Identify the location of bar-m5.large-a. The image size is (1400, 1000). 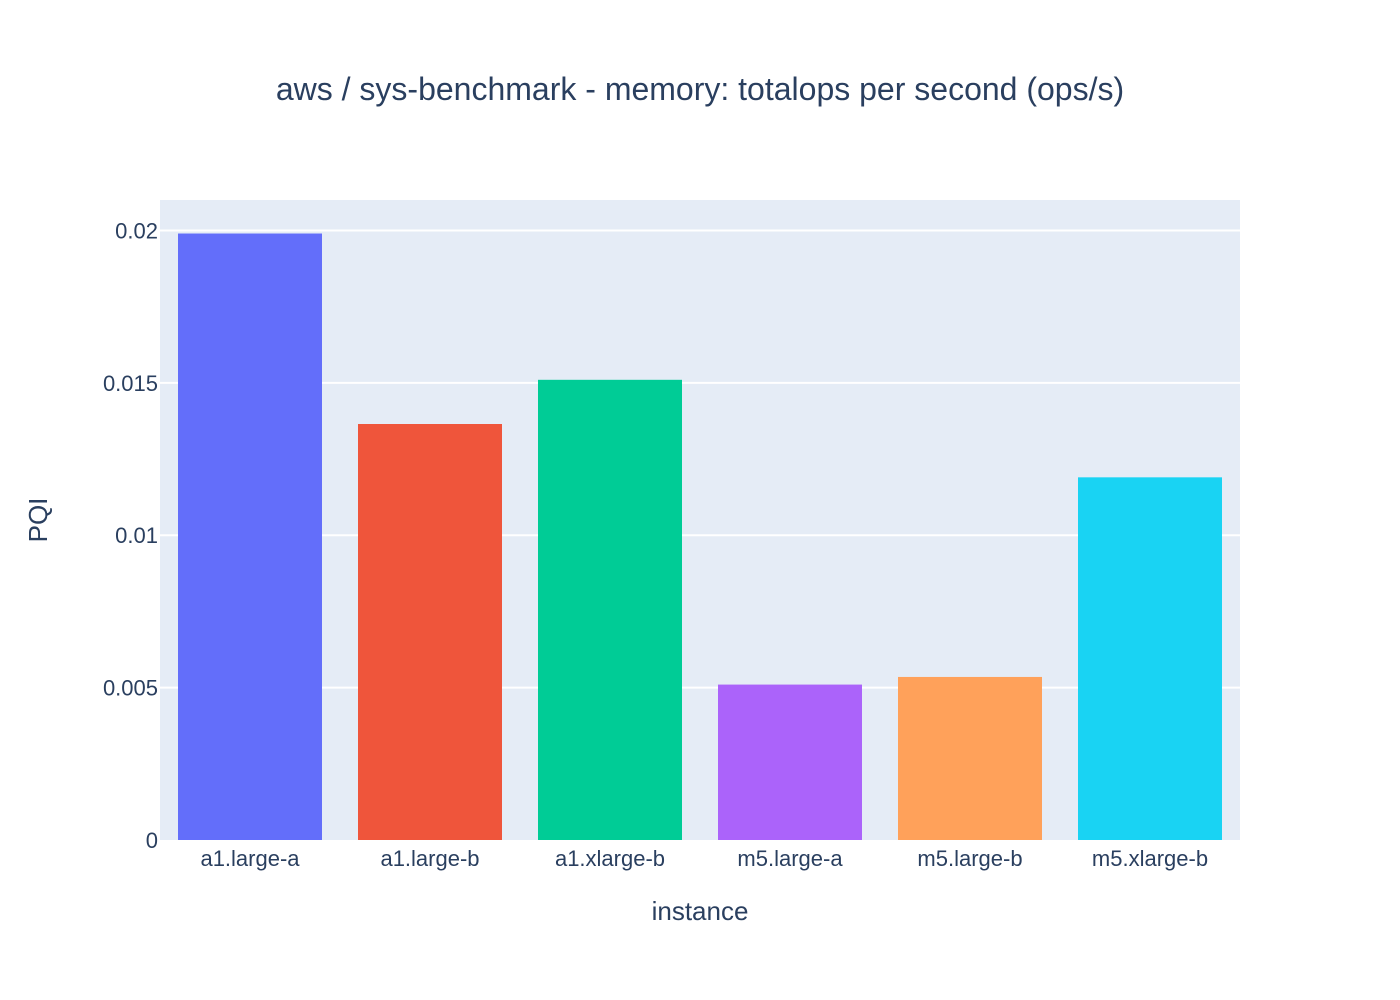
(790, 762).